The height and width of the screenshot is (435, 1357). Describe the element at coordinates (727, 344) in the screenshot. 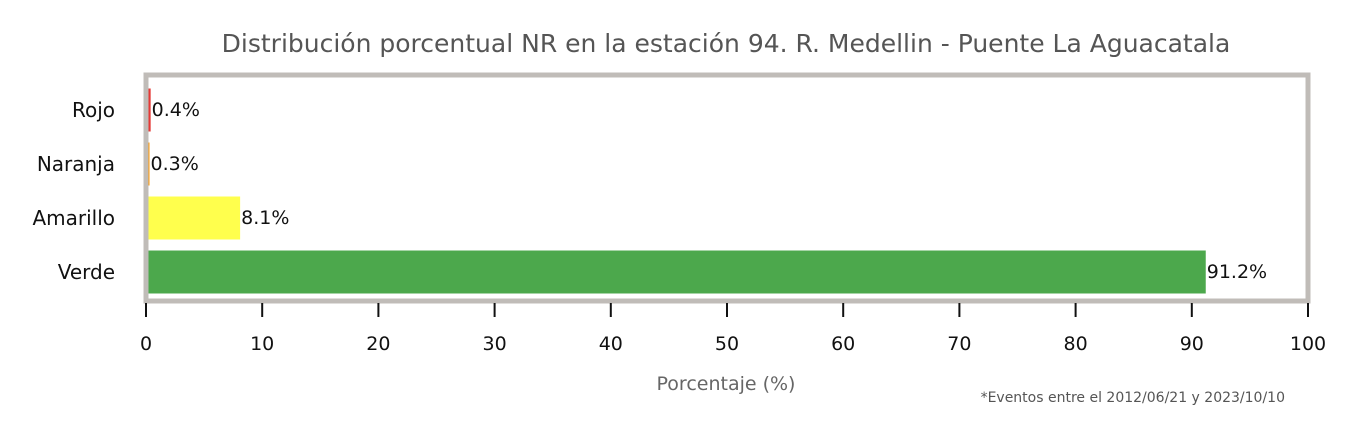

I see `x-tick-label: 50` at that location.